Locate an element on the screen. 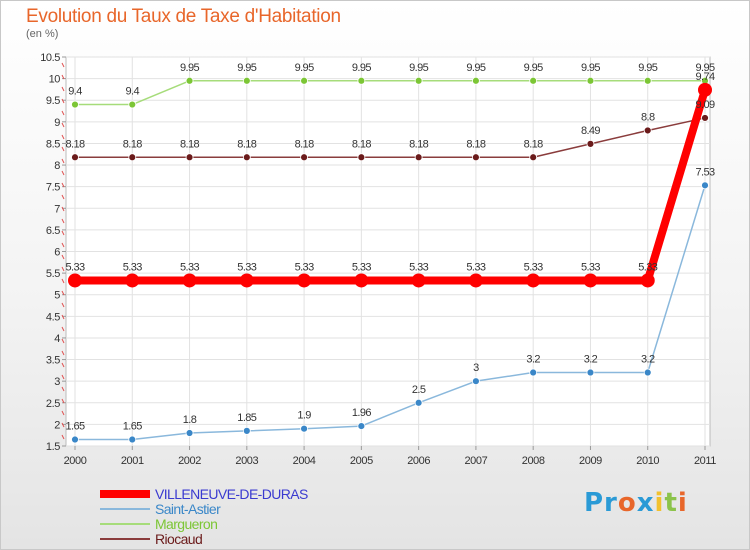 The width and height of the screenshot is (750, 550). x-tick-label: 2003 is located at coordinates (246, 461).